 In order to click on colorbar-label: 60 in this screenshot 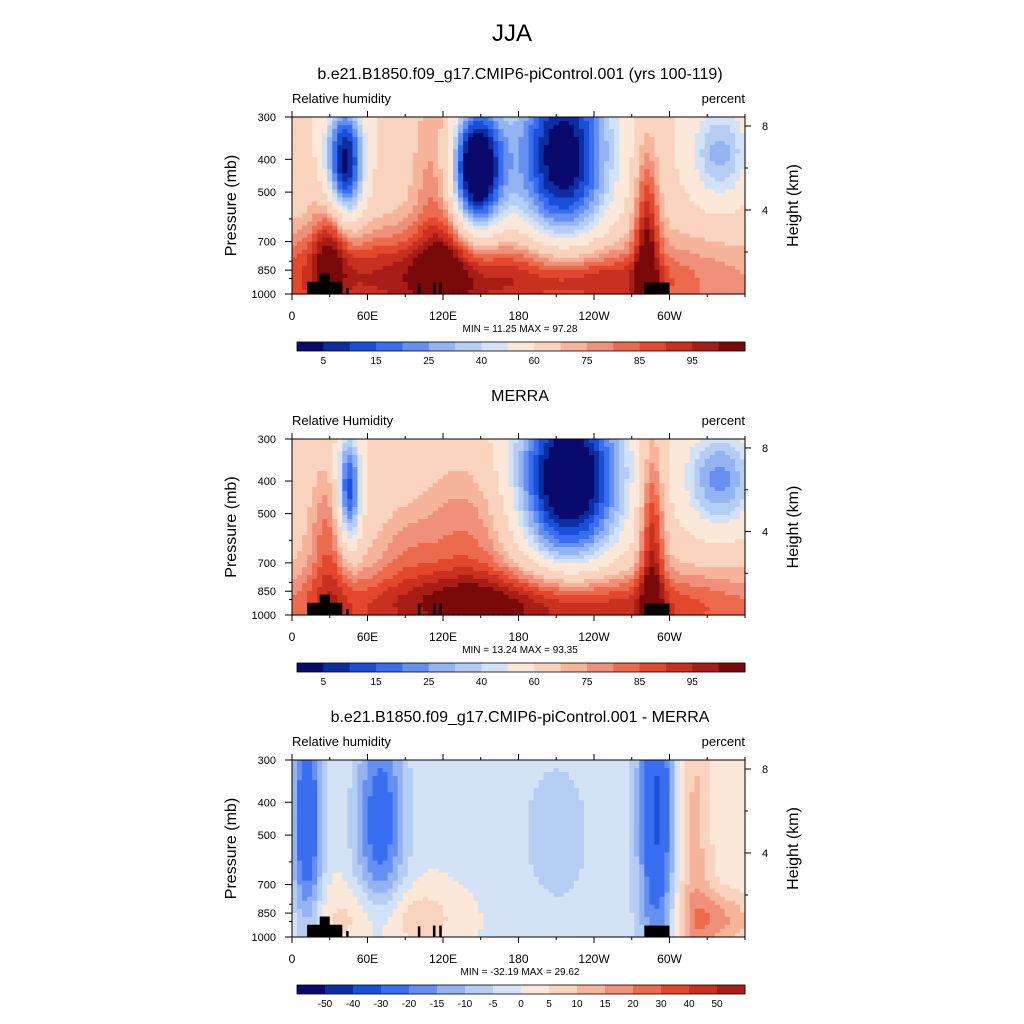, I will do `click(535, 682)`.